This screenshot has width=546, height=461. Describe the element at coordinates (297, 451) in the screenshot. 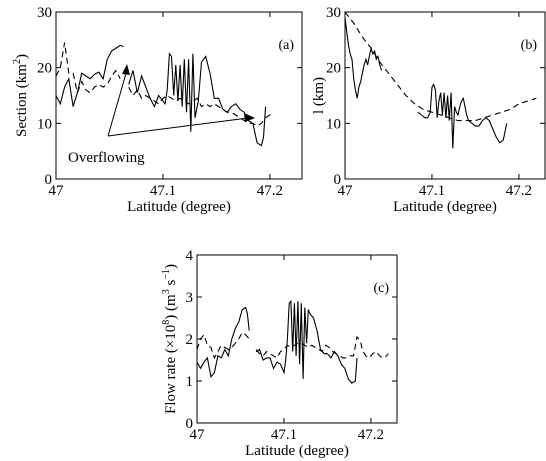

I see `panel-c-xlabel: Latitude (degree)` at that location.